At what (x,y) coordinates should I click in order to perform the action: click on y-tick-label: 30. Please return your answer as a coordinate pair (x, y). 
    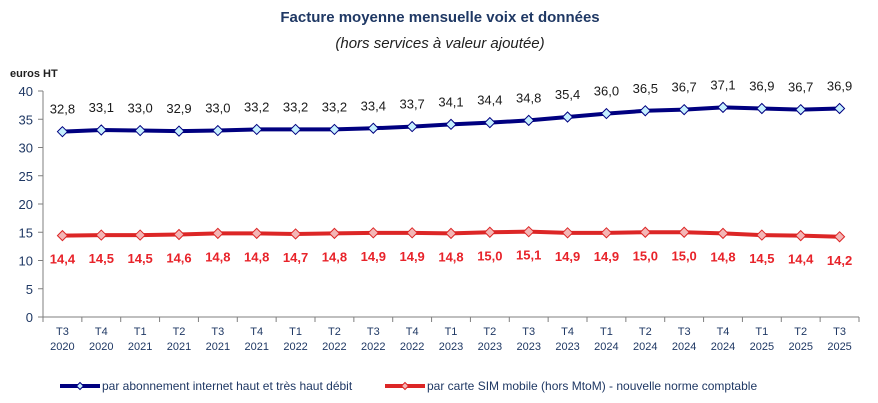
    Looking at the image, I should click on (26, 148).